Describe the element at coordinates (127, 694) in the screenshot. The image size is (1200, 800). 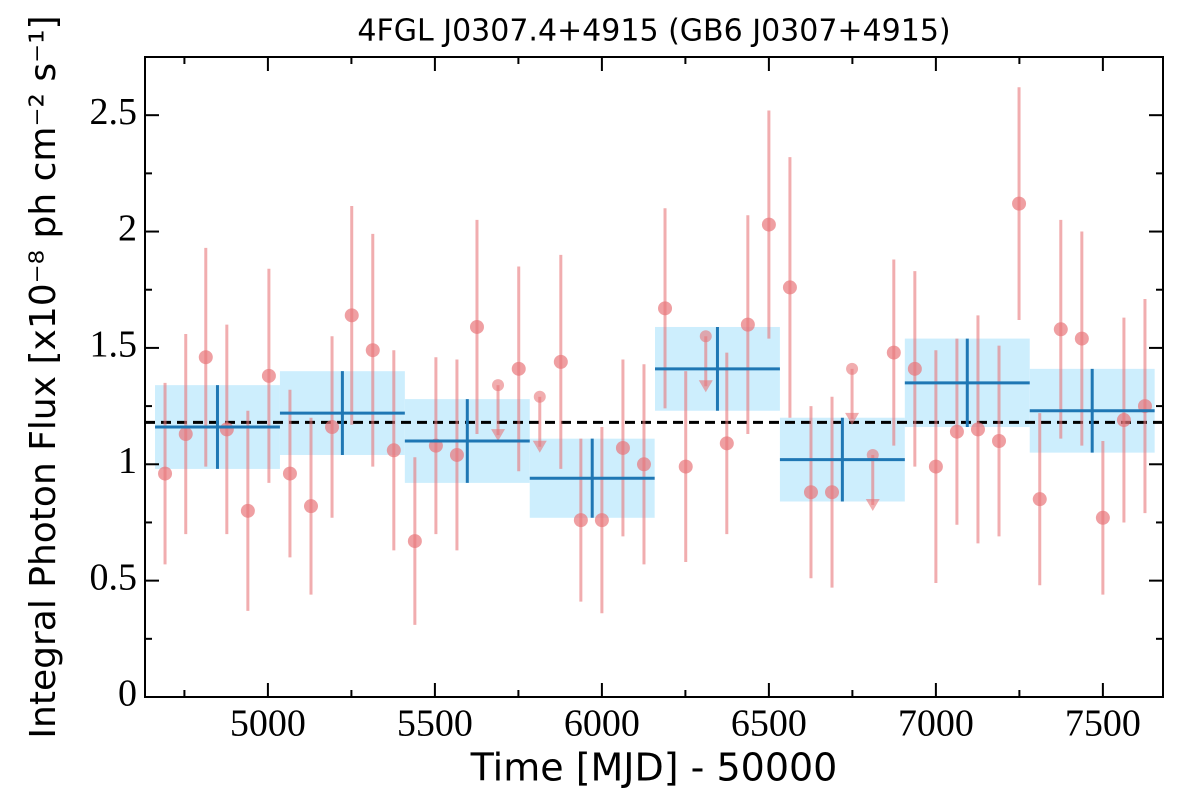
I see `y-tick-label: 0` at that location.